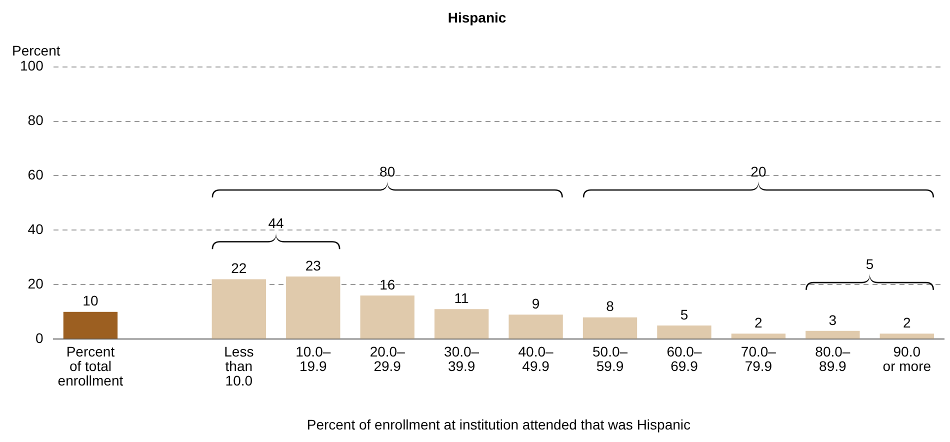 Image resolution: width=950 pixels, height=442 pixels. What do you see at coordinates (462, 298) in the screenshot?
I see `data-label: 11` at bounding box center [462, 298].